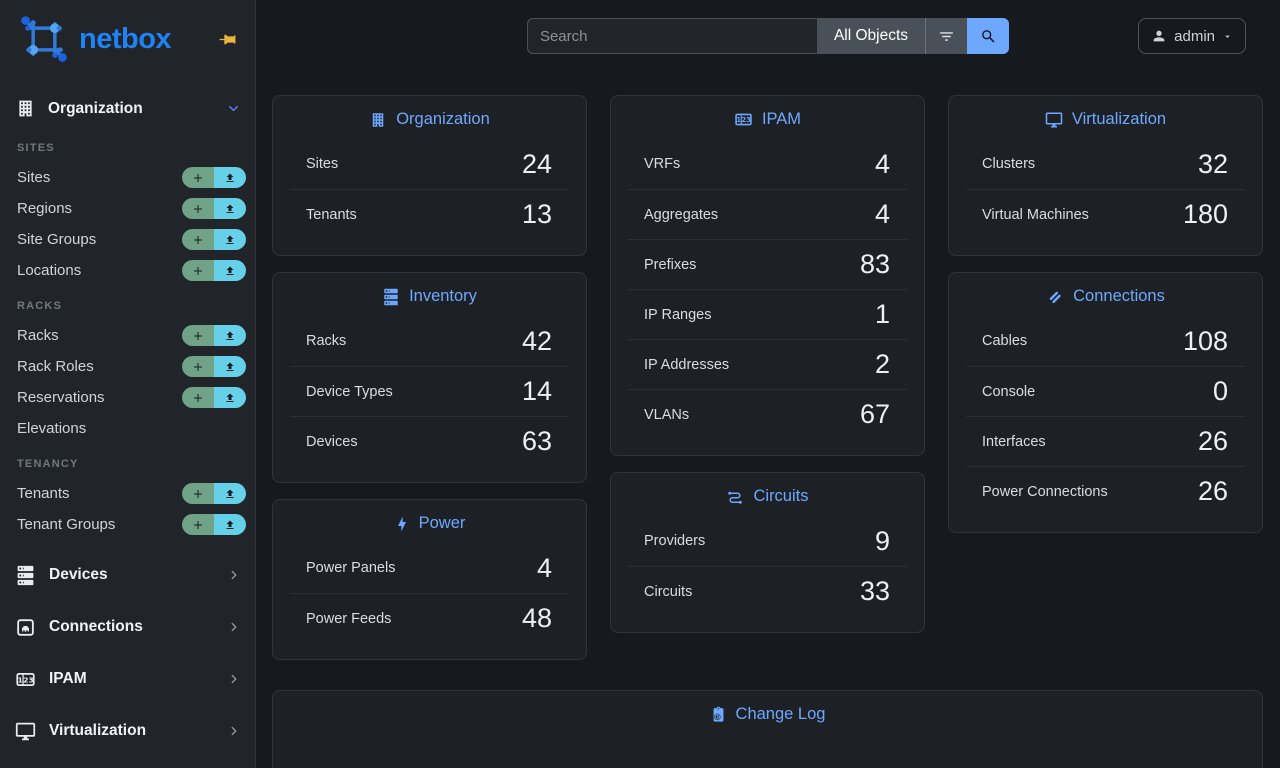 The width and height of the screenshot is (1280, 768). I want to click on pin-sidebar-icon, so click(227, 39).